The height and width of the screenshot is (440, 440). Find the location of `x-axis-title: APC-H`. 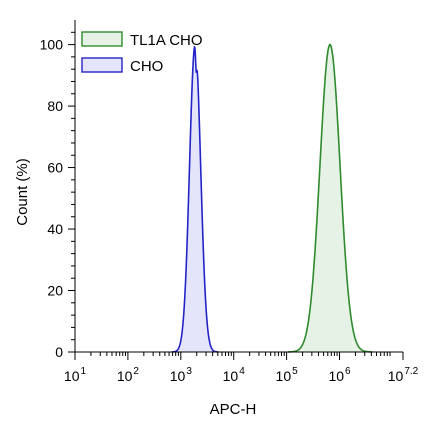

x-axis-title: APC-H is located at coordinates (233, 409).